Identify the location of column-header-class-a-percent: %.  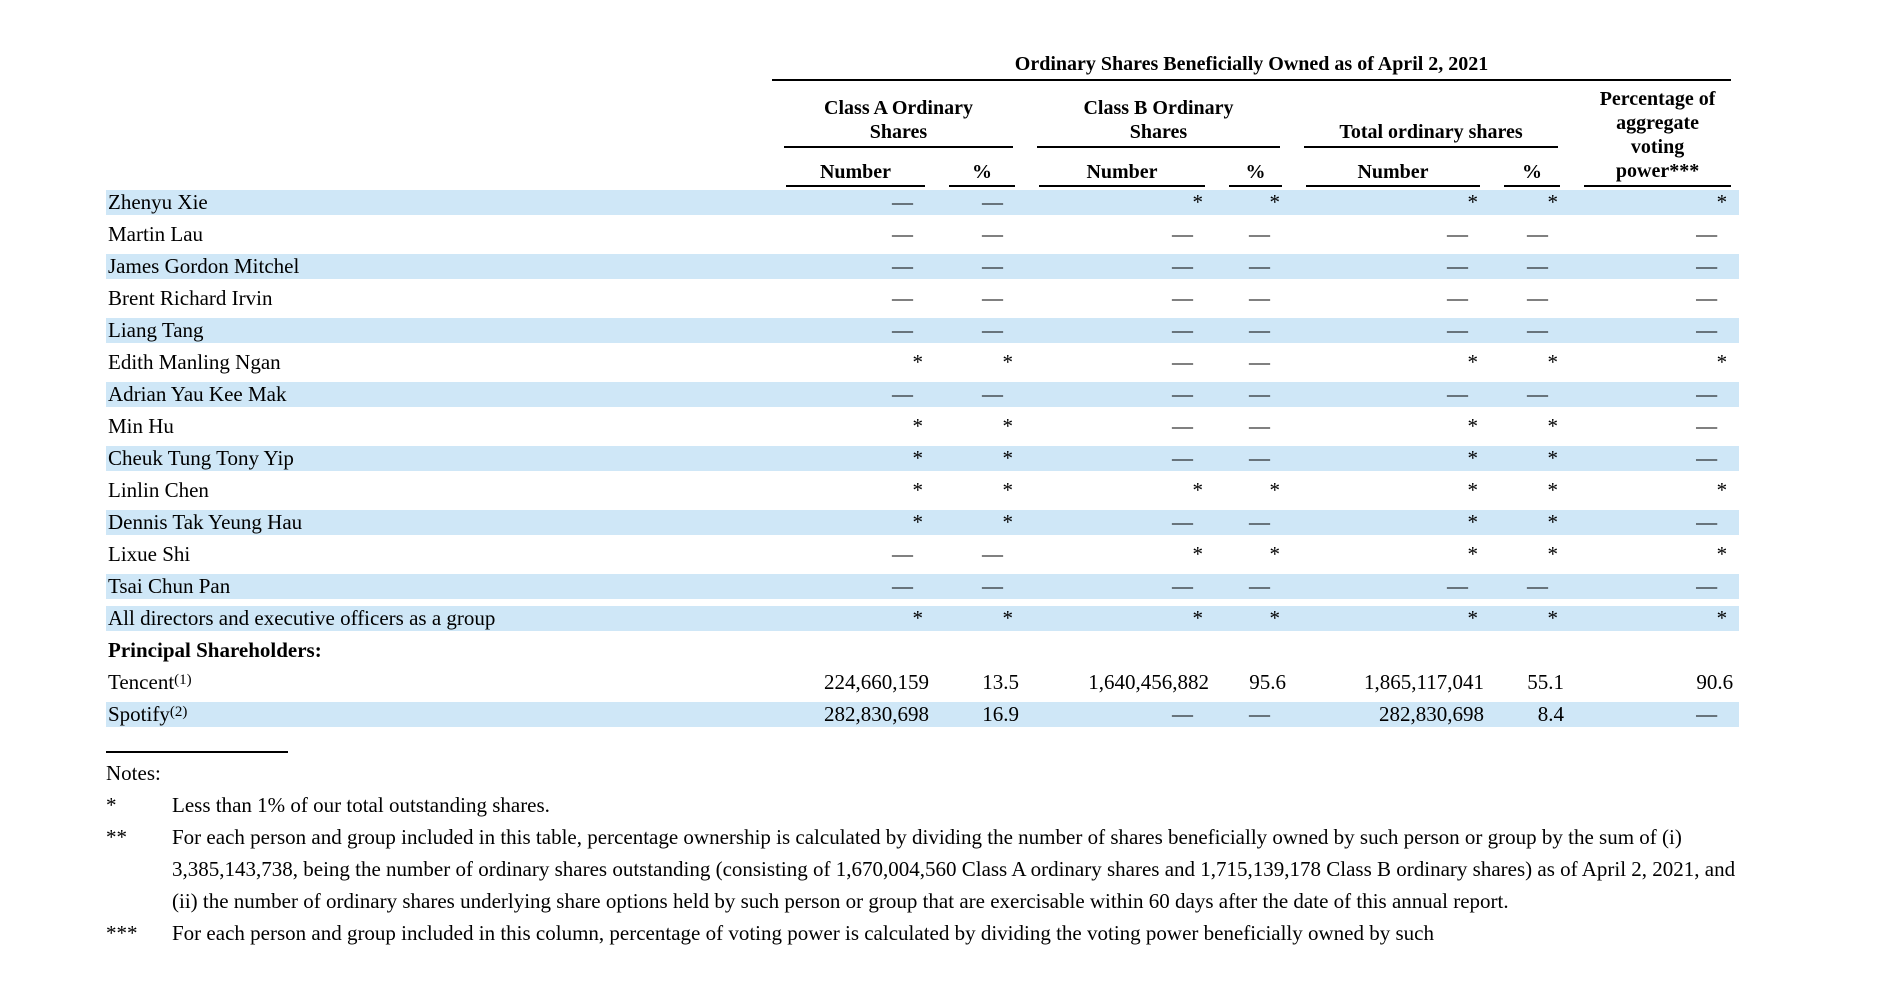
(980, 167).